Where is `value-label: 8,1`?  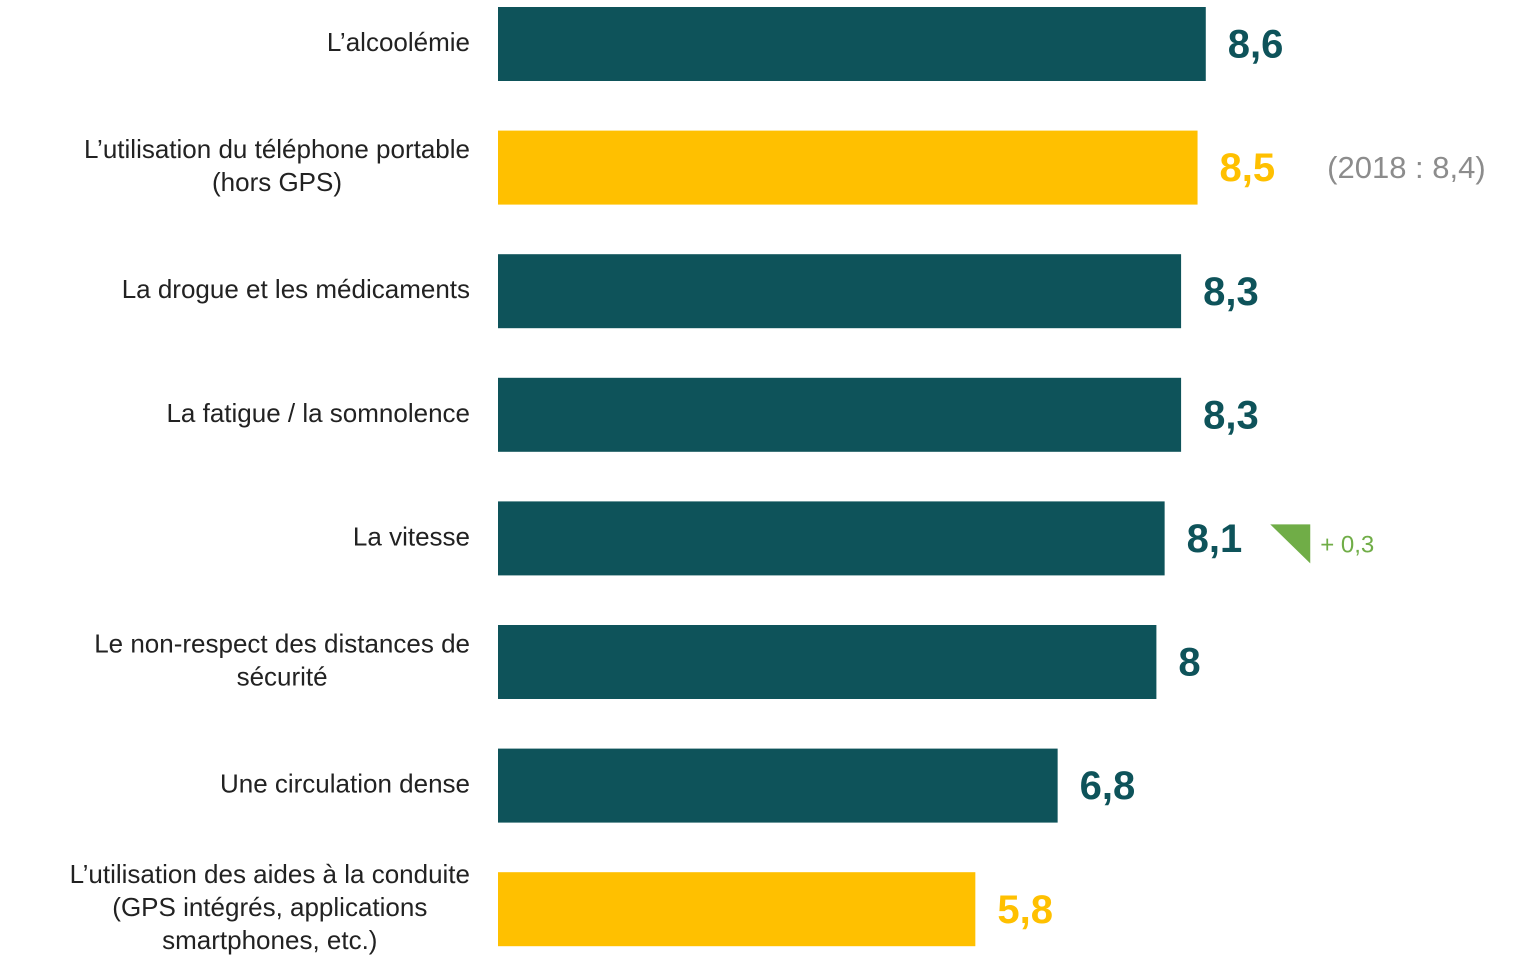
value-label: 8,1 is located at coordinates (1215, 539).